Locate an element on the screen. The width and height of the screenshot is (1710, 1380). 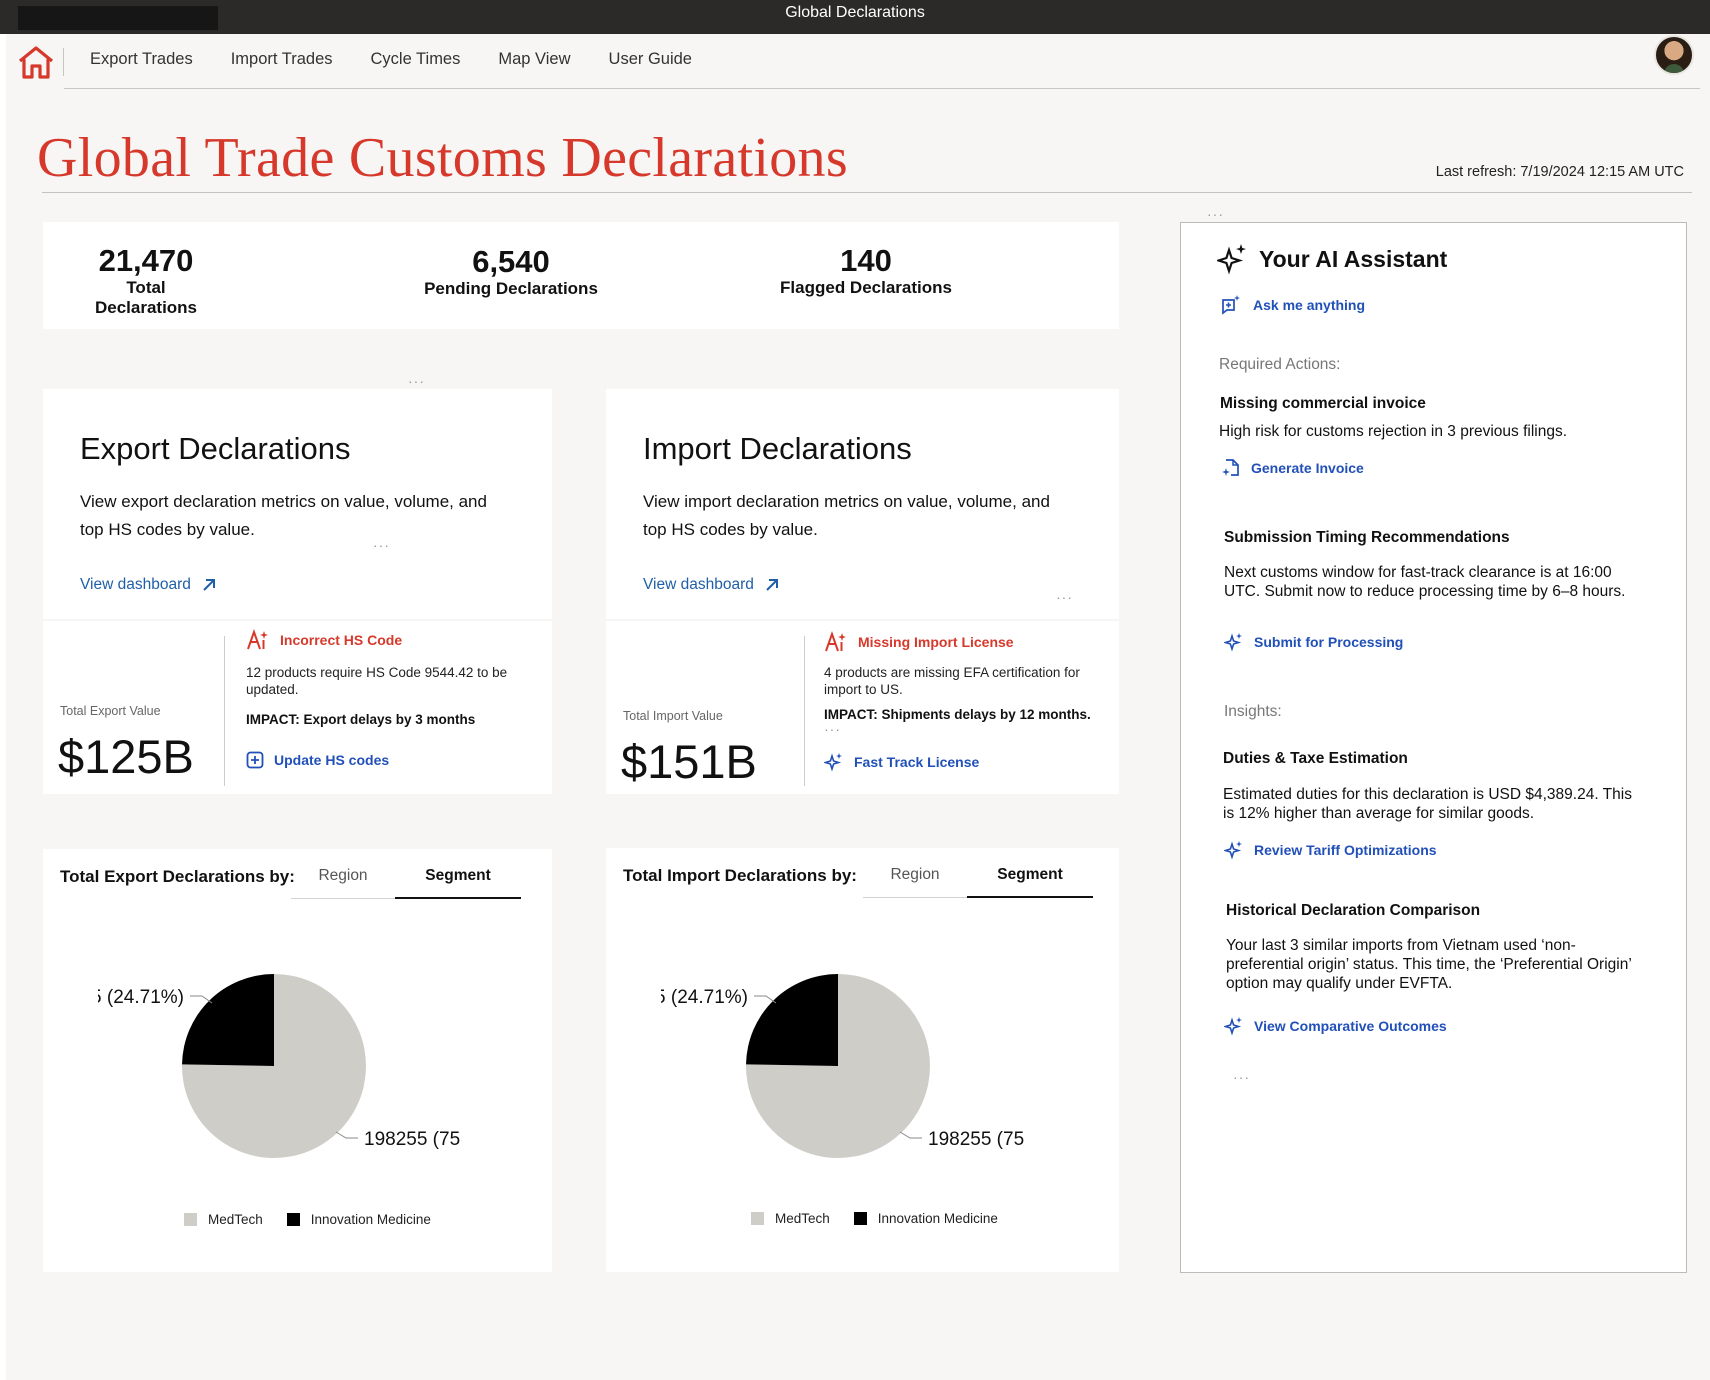
assistant-header: Your AI Assistant is located at coordinates (1332, 259).